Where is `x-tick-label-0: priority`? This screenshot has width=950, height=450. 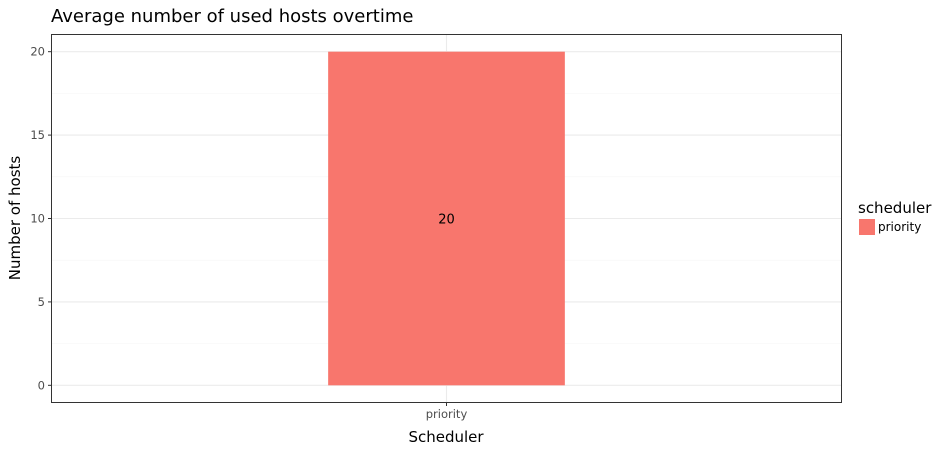 x-tick-label-0: priority is located at coordinates (447, 414).